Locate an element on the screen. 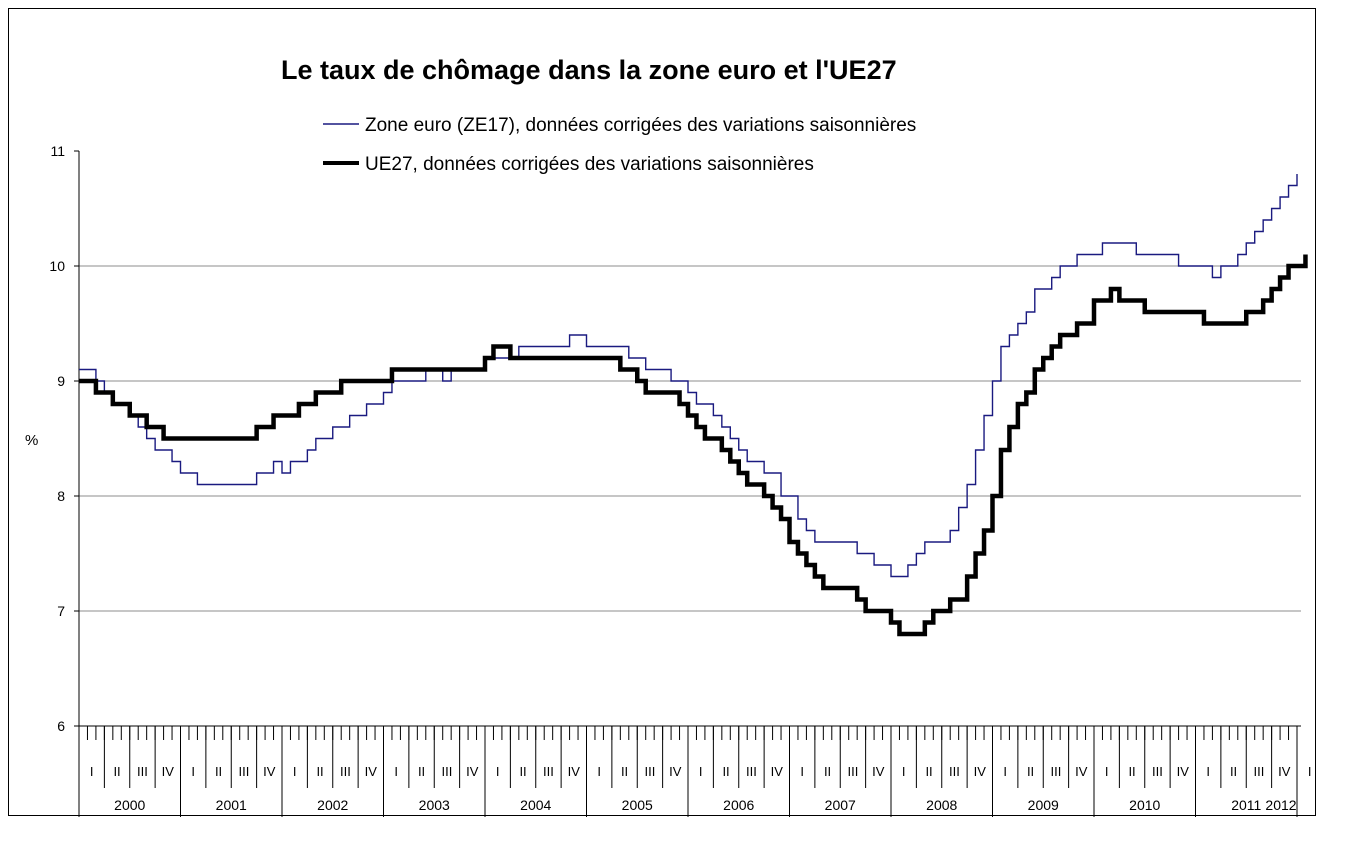 The image size is (1360, 847). x-year-label: 2012 is located at coordinates (1280, 805).